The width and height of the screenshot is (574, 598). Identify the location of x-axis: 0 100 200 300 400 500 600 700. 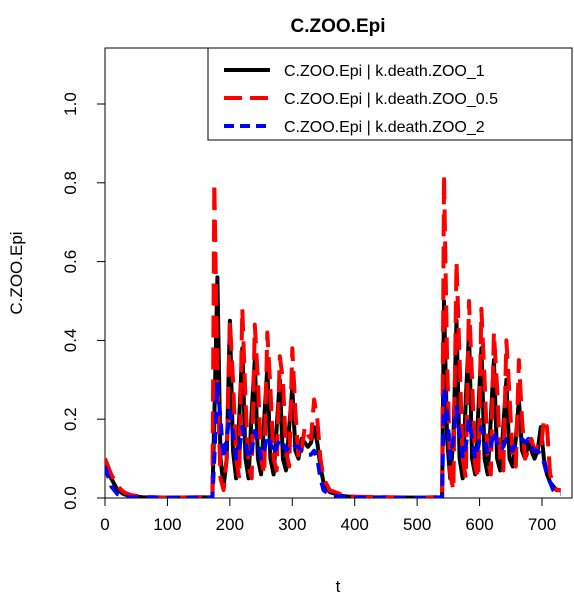
(328, 516).